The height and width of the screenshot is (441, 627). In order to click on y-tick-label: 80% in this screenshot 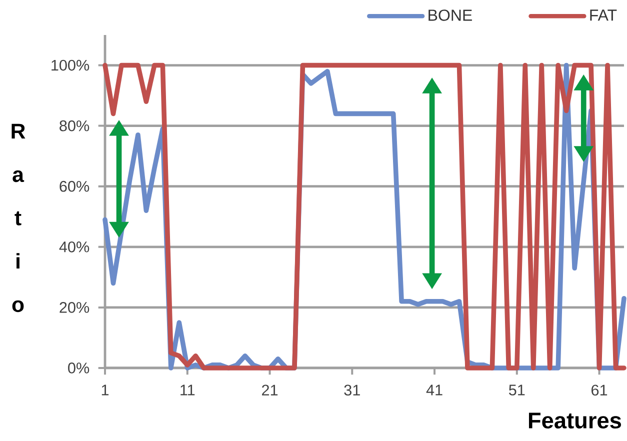, I will do `click(75, 126)`.